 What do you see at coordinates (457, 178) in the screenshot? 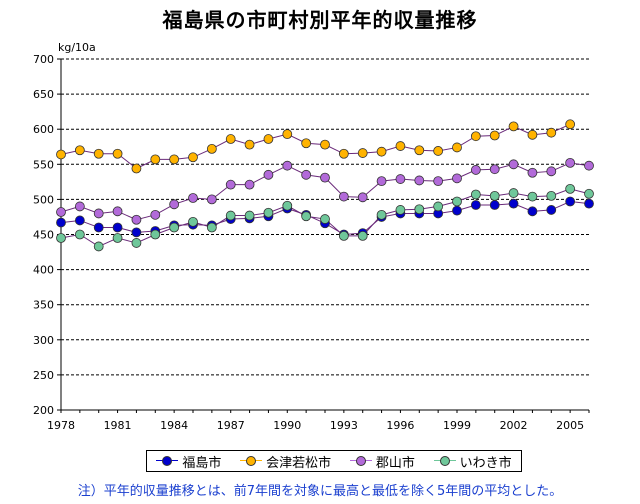
I see `data-point-2-1999` at bounding box center [457, 178].